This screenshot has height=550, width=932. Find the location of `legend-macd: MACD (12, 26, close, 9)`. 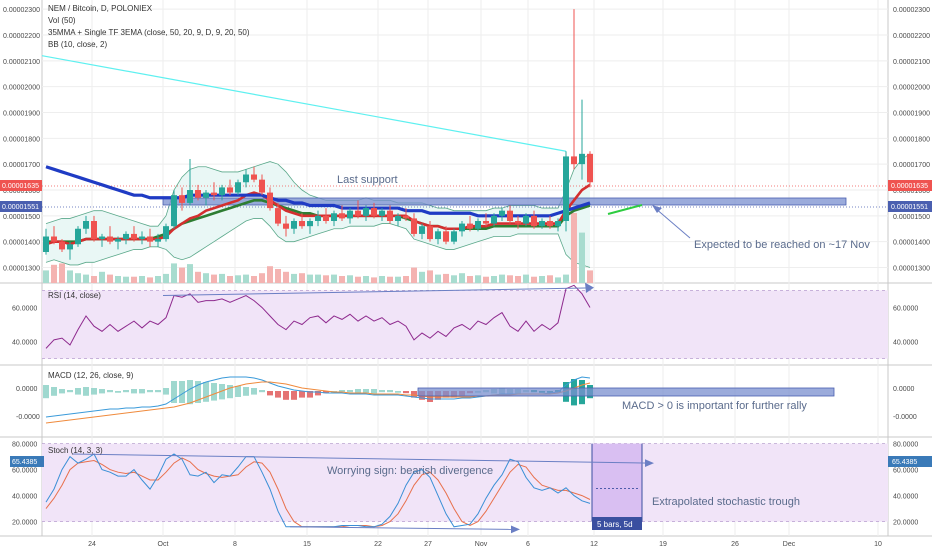

legend-macd: MACD (12, 26, close, 9) is located at coordinates (91, 375).